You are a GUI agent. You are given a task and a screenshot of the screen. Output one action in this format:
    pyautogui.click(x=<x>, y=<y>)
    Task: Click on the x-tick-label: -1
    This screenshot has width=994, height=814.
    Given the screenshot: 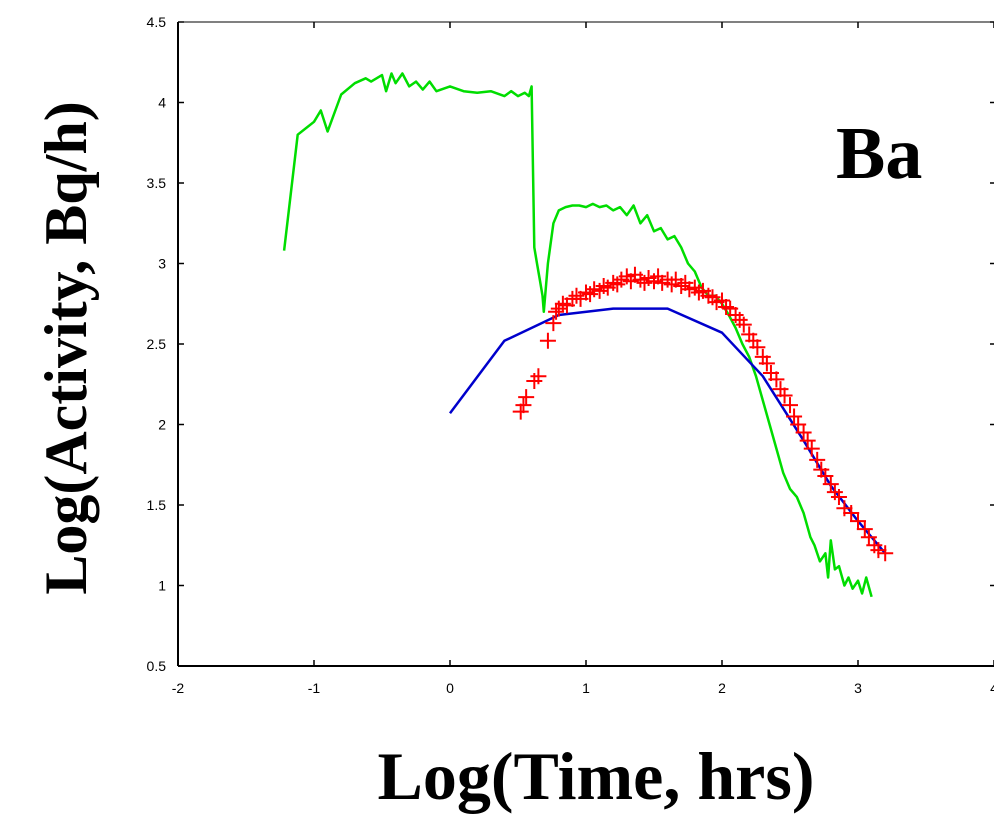 What is the action you would take?
    pyautogui.click(x=314, y=688)
    